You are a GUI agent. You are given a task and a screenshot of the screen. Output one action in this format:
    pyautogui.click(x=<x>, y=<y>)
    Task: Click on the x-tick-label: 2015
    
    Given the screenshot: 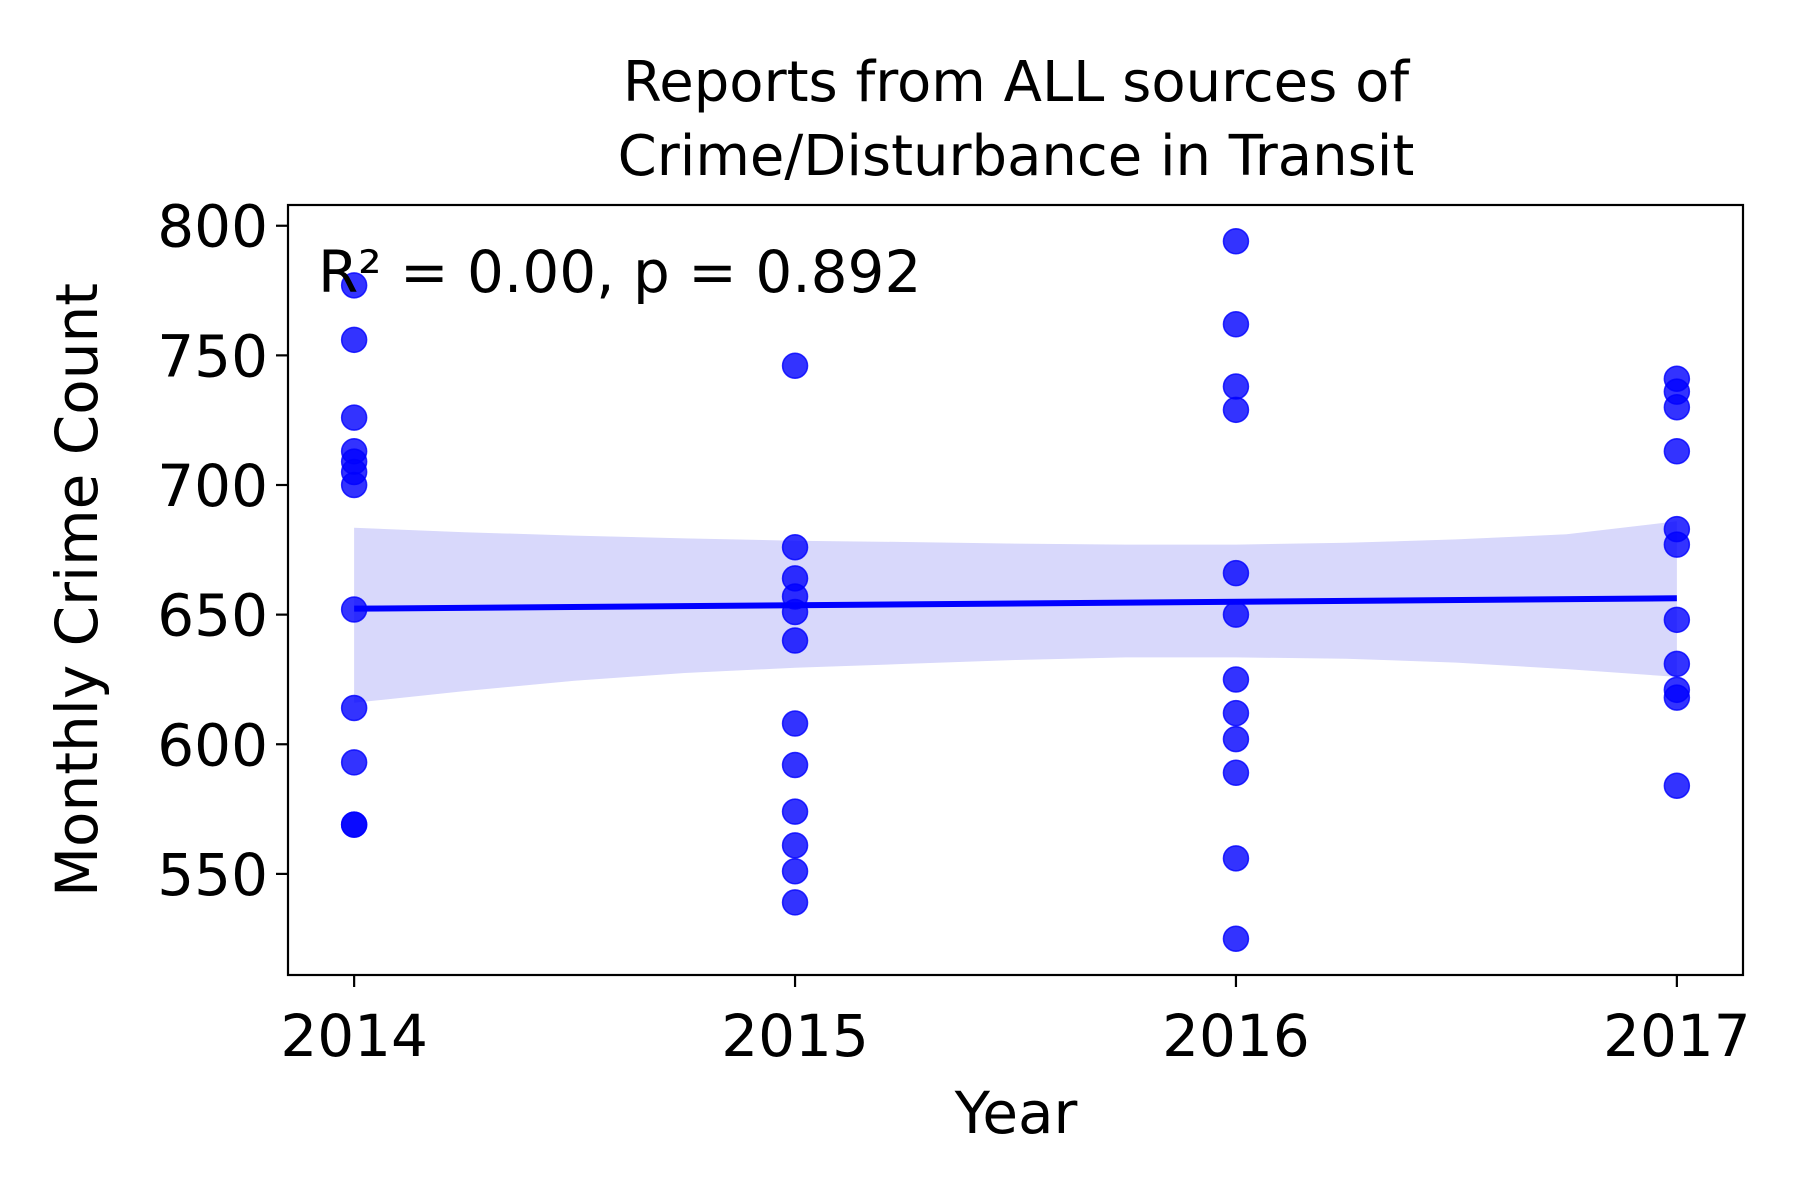 What is the action you would take?
    pyautogui.click(x=795, y=1036)
    